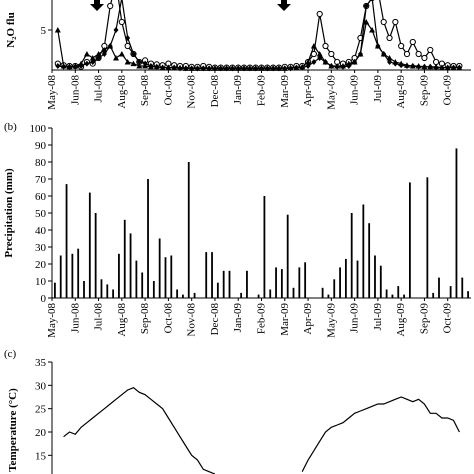 The image size is (474, 474). What do you see at coordinates (75, 90) in the screenshot?
I see `x-tick-label: Jun-08` at bounding box center [75, 90].